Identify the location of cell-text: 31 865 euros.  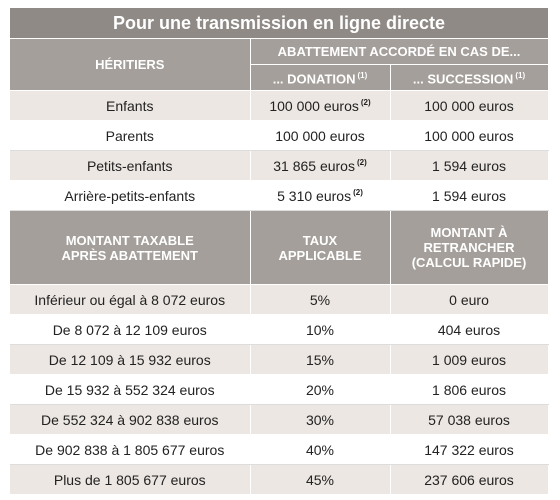
(314, 165).